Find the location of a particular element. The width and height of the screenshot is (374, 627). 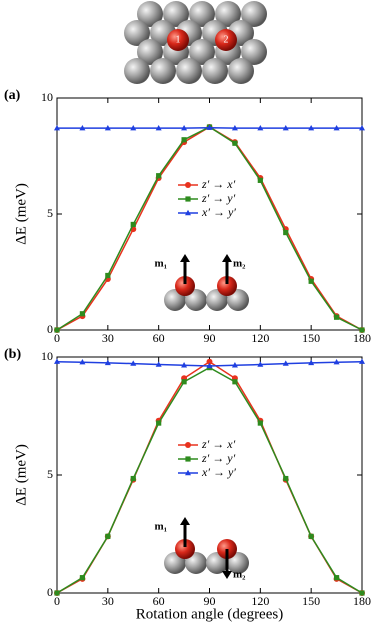

atom-label: 2 is located at coordinates (226, 39).